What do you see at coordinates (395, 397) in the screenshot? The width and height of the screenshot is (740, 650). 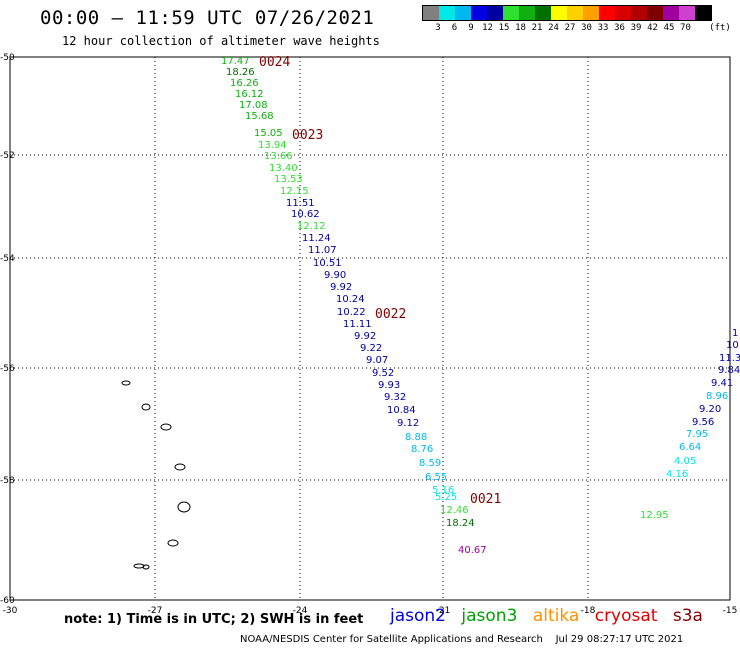 I see `wave-height-label: 9.32` at bounding box center [395, 397].